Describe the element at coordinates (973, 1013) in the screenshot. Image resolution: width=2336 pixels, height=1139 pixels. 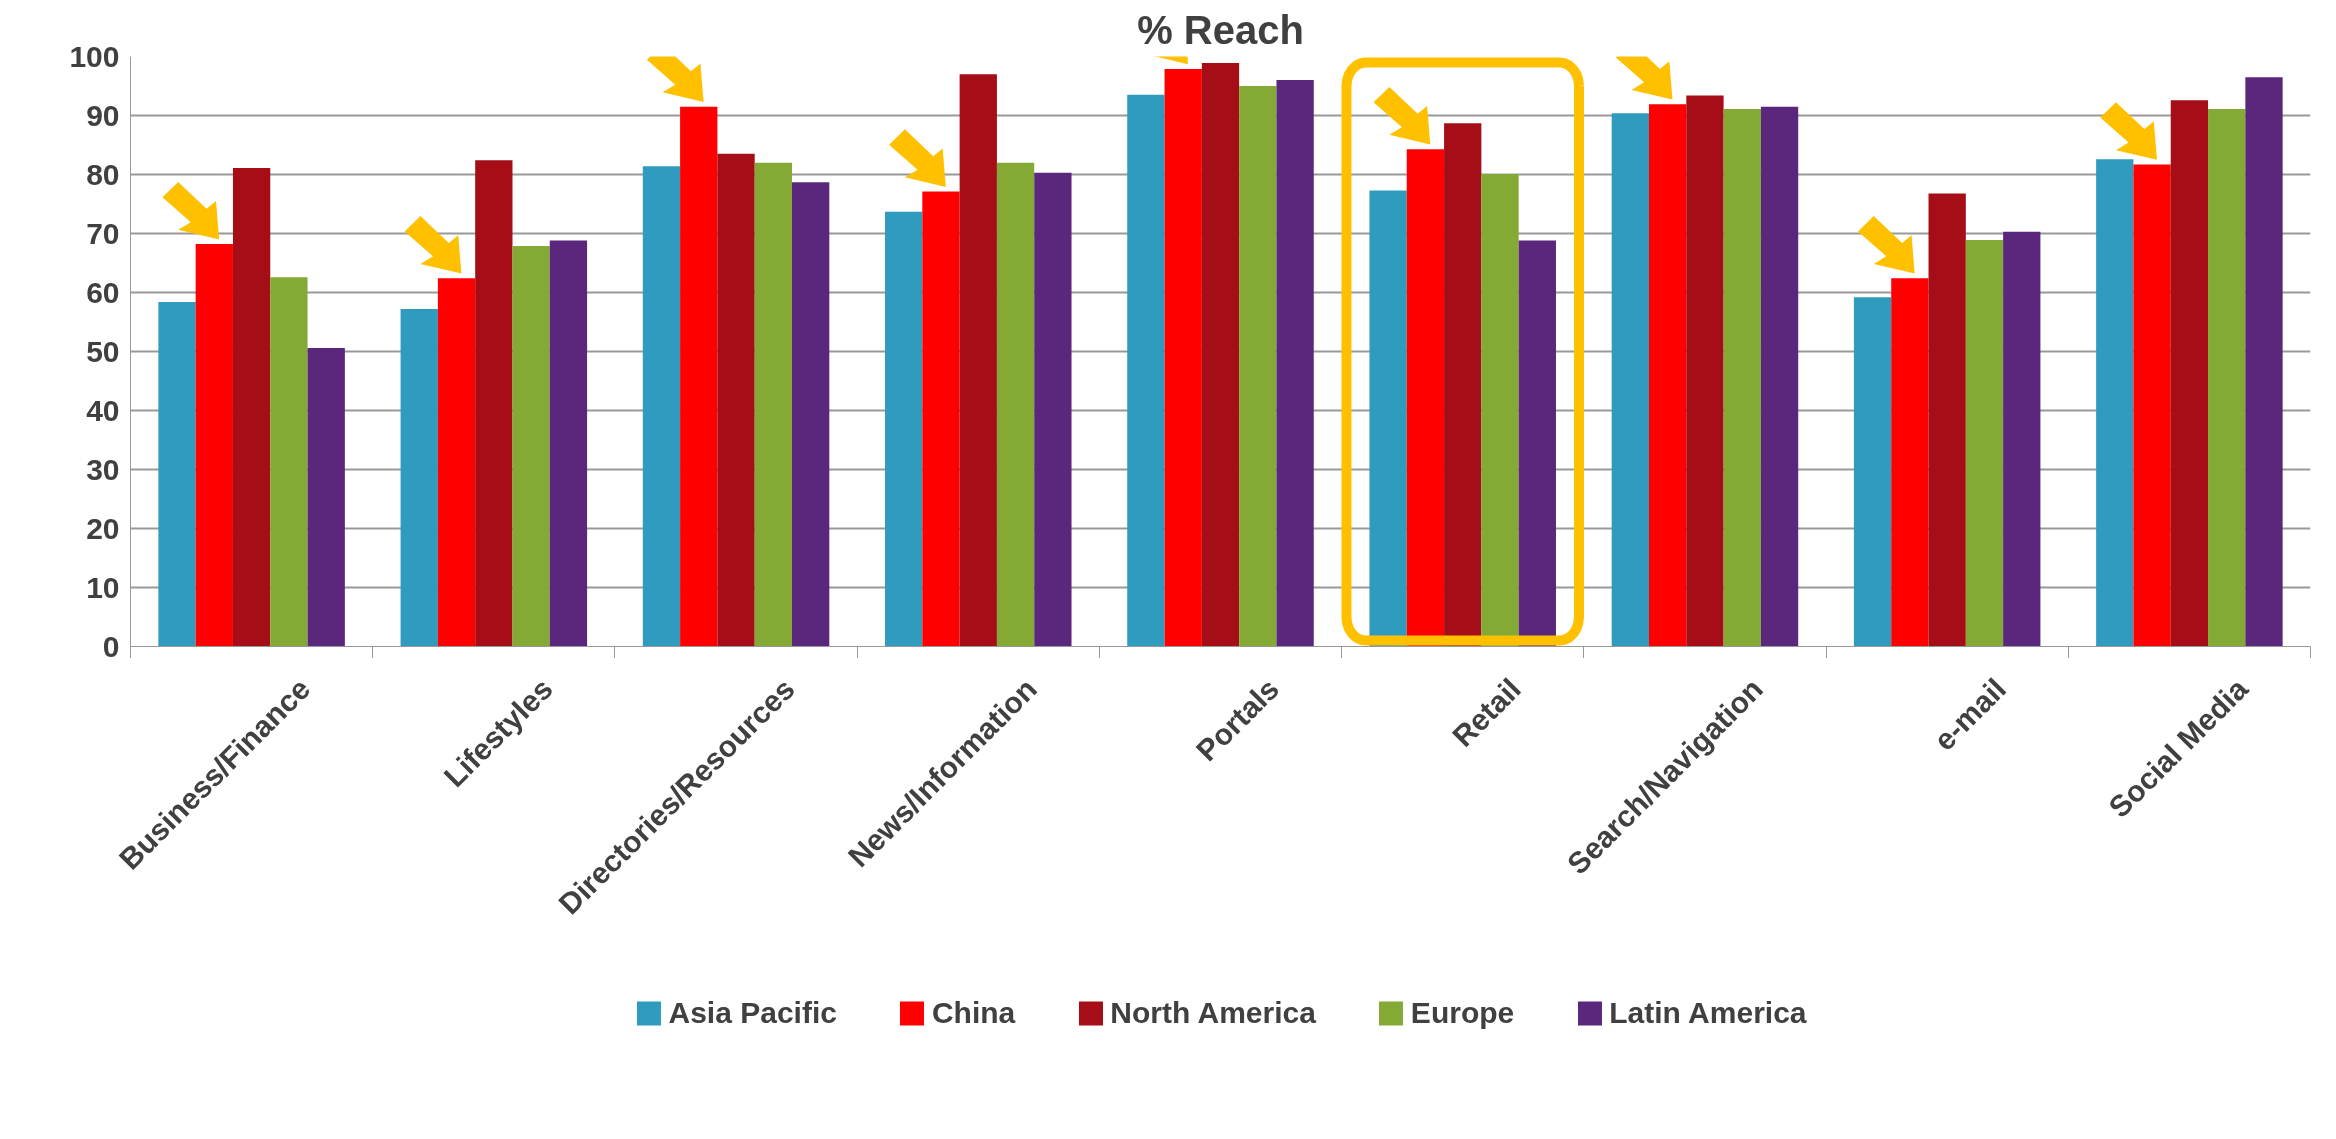
I see `legend-label: China` at that location.